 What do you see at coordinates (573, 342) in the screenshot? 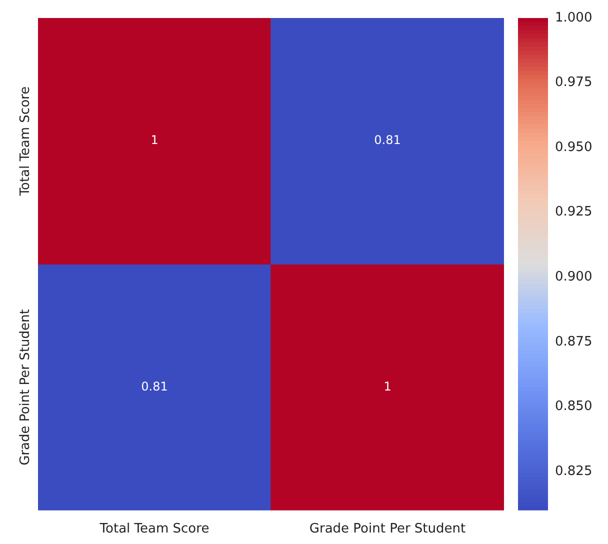
I see `color-bar-label: 0.875` at bounding box center [573, 342].